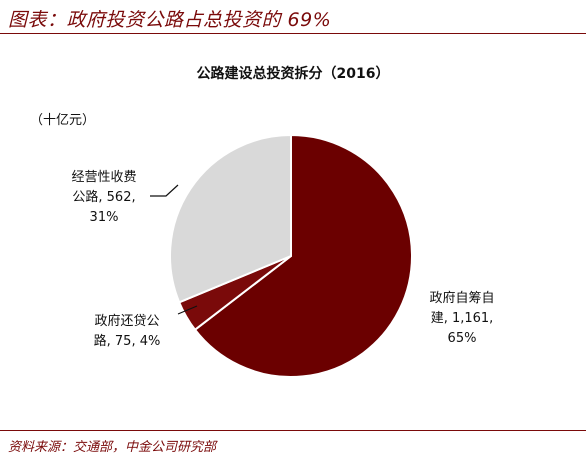 This screenshot has height=465, width=586. What do you see at coordinates (112, 447) in the screenshot?
I see `source-note: 资料来源：交通部，中金公司研究部` at bounding box center [112, 447].